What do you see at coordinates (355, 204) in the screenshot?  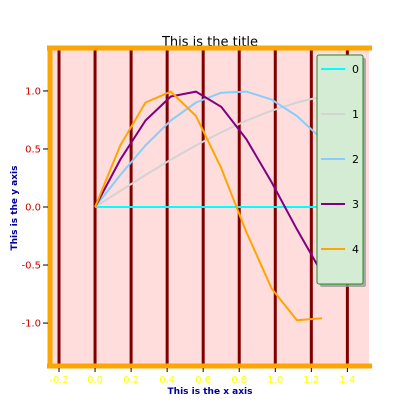 I see `legend-label-3: 3` at bounding box center [355, 204].